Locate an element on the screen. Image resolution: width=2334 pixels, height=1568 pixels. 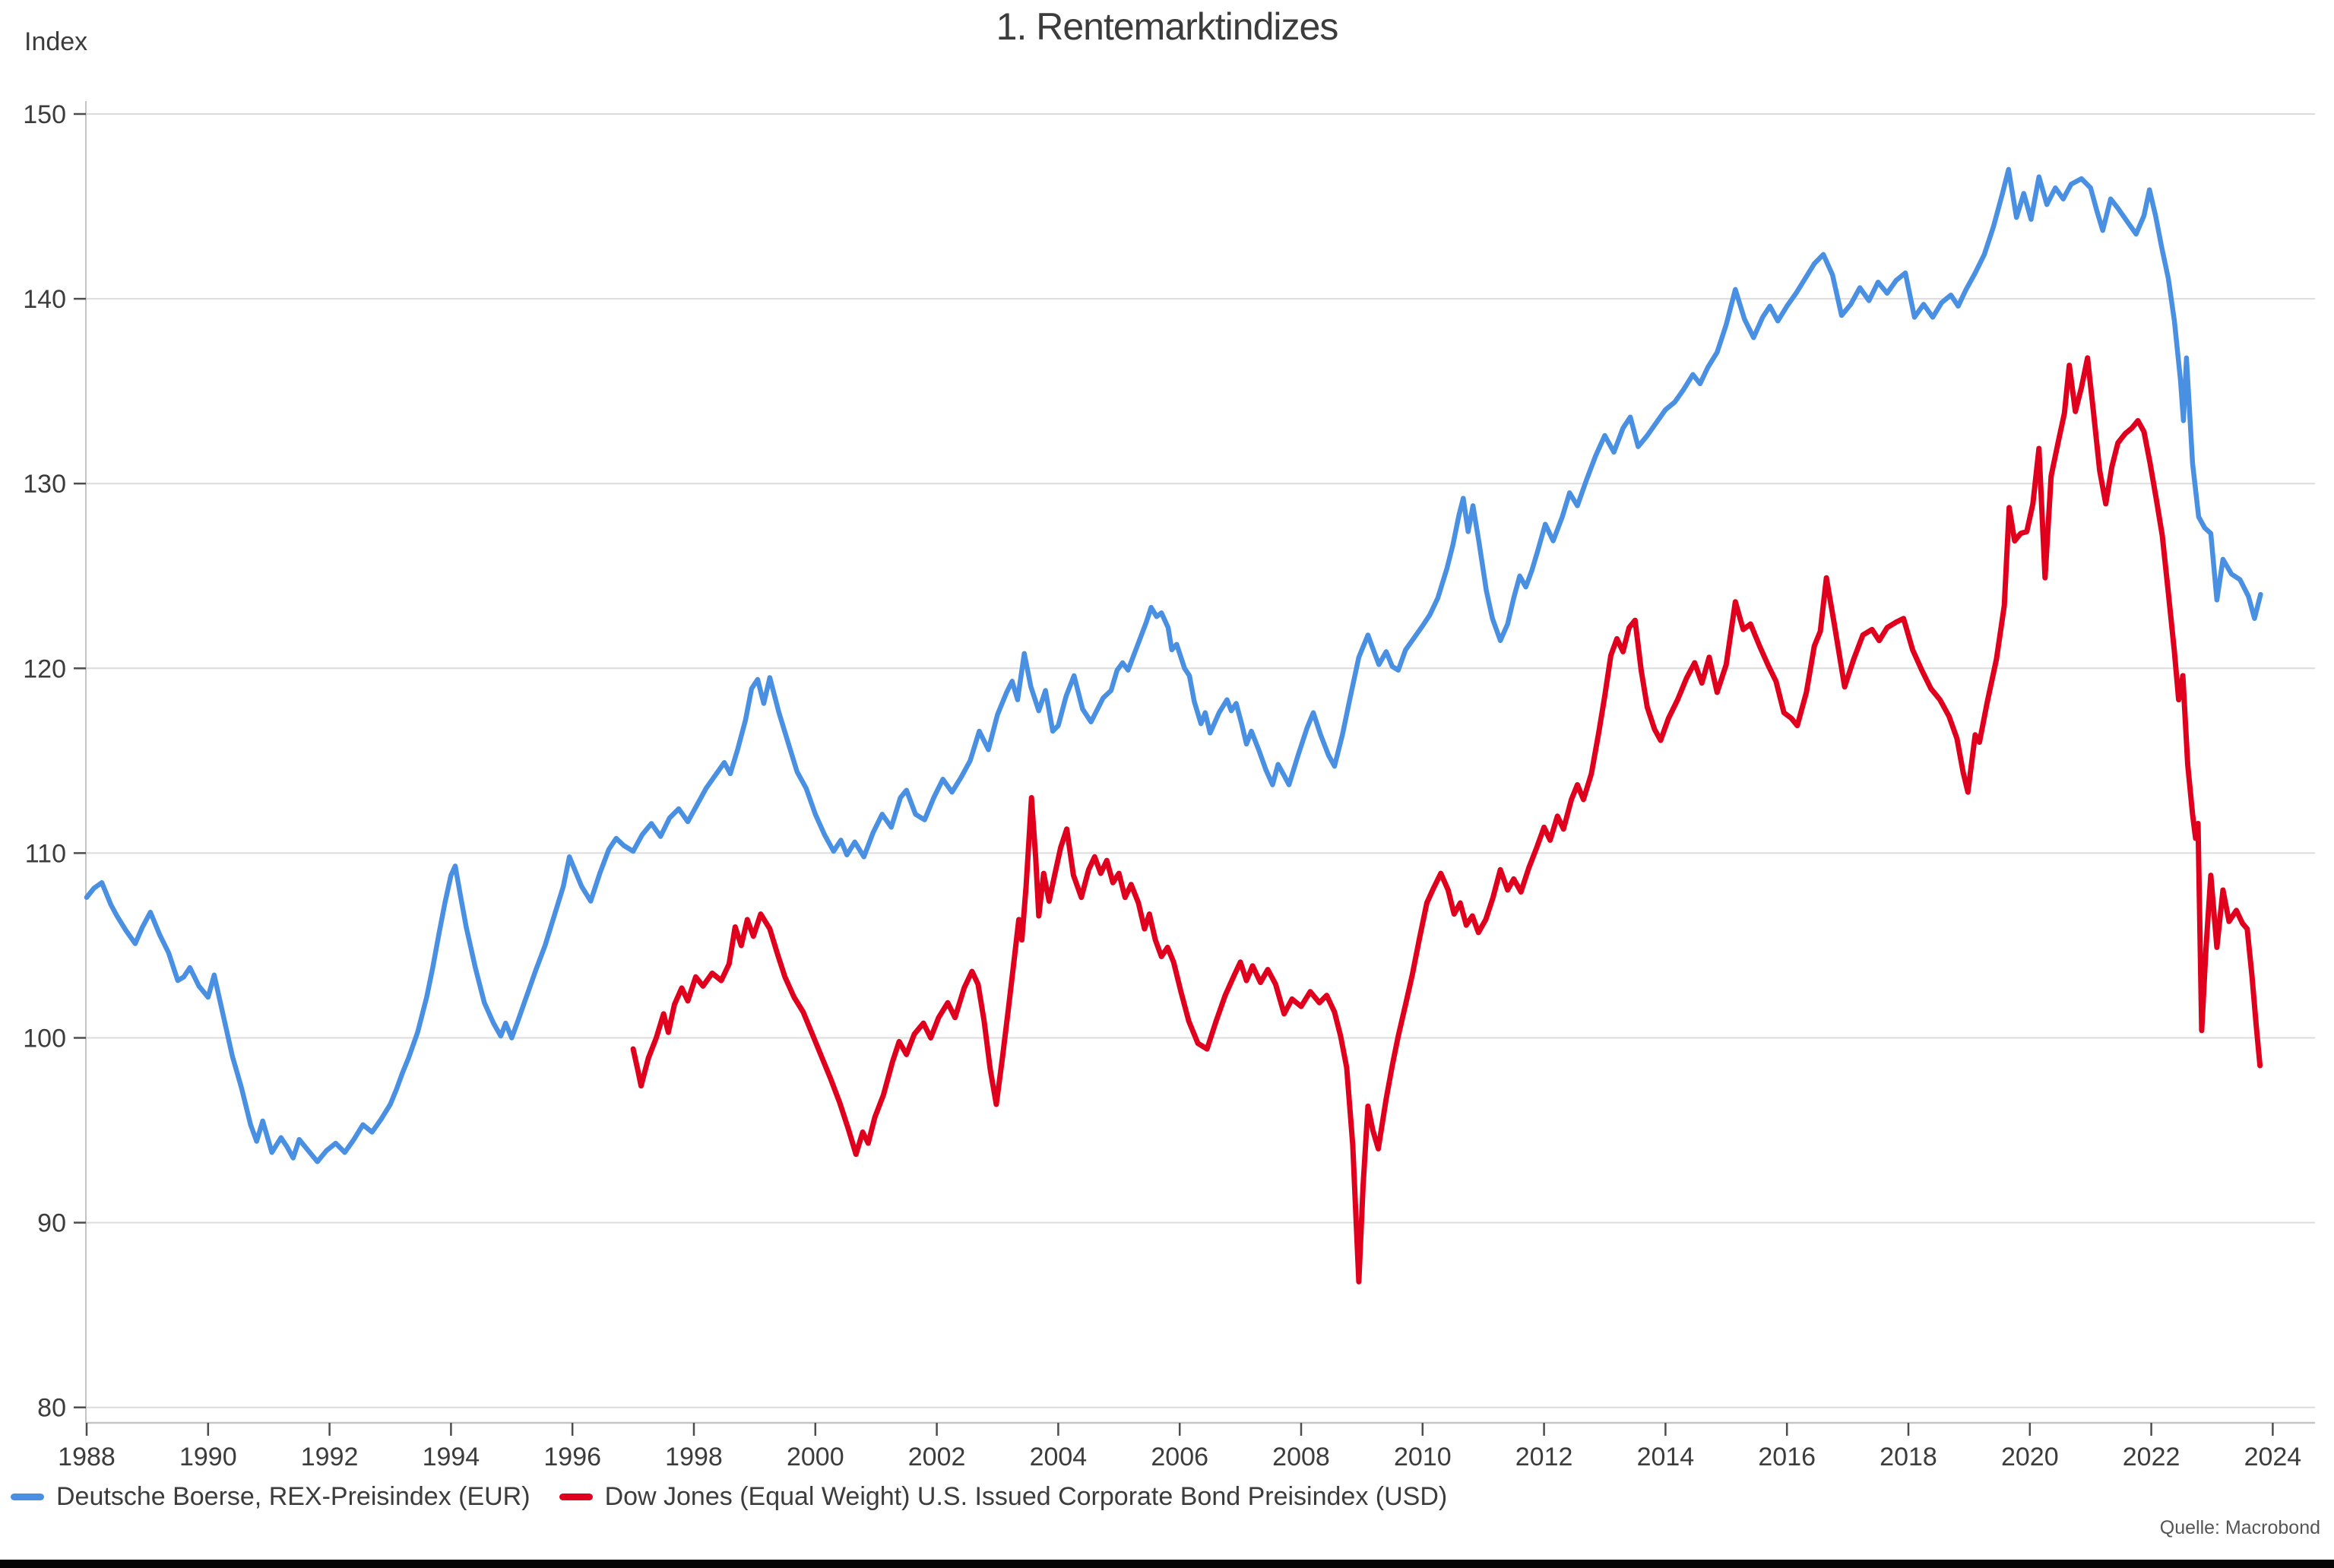
legend-label-rex: Deutsche Boerse, REX-Preisindex (EUR) is located at coordinates (293, 1496).